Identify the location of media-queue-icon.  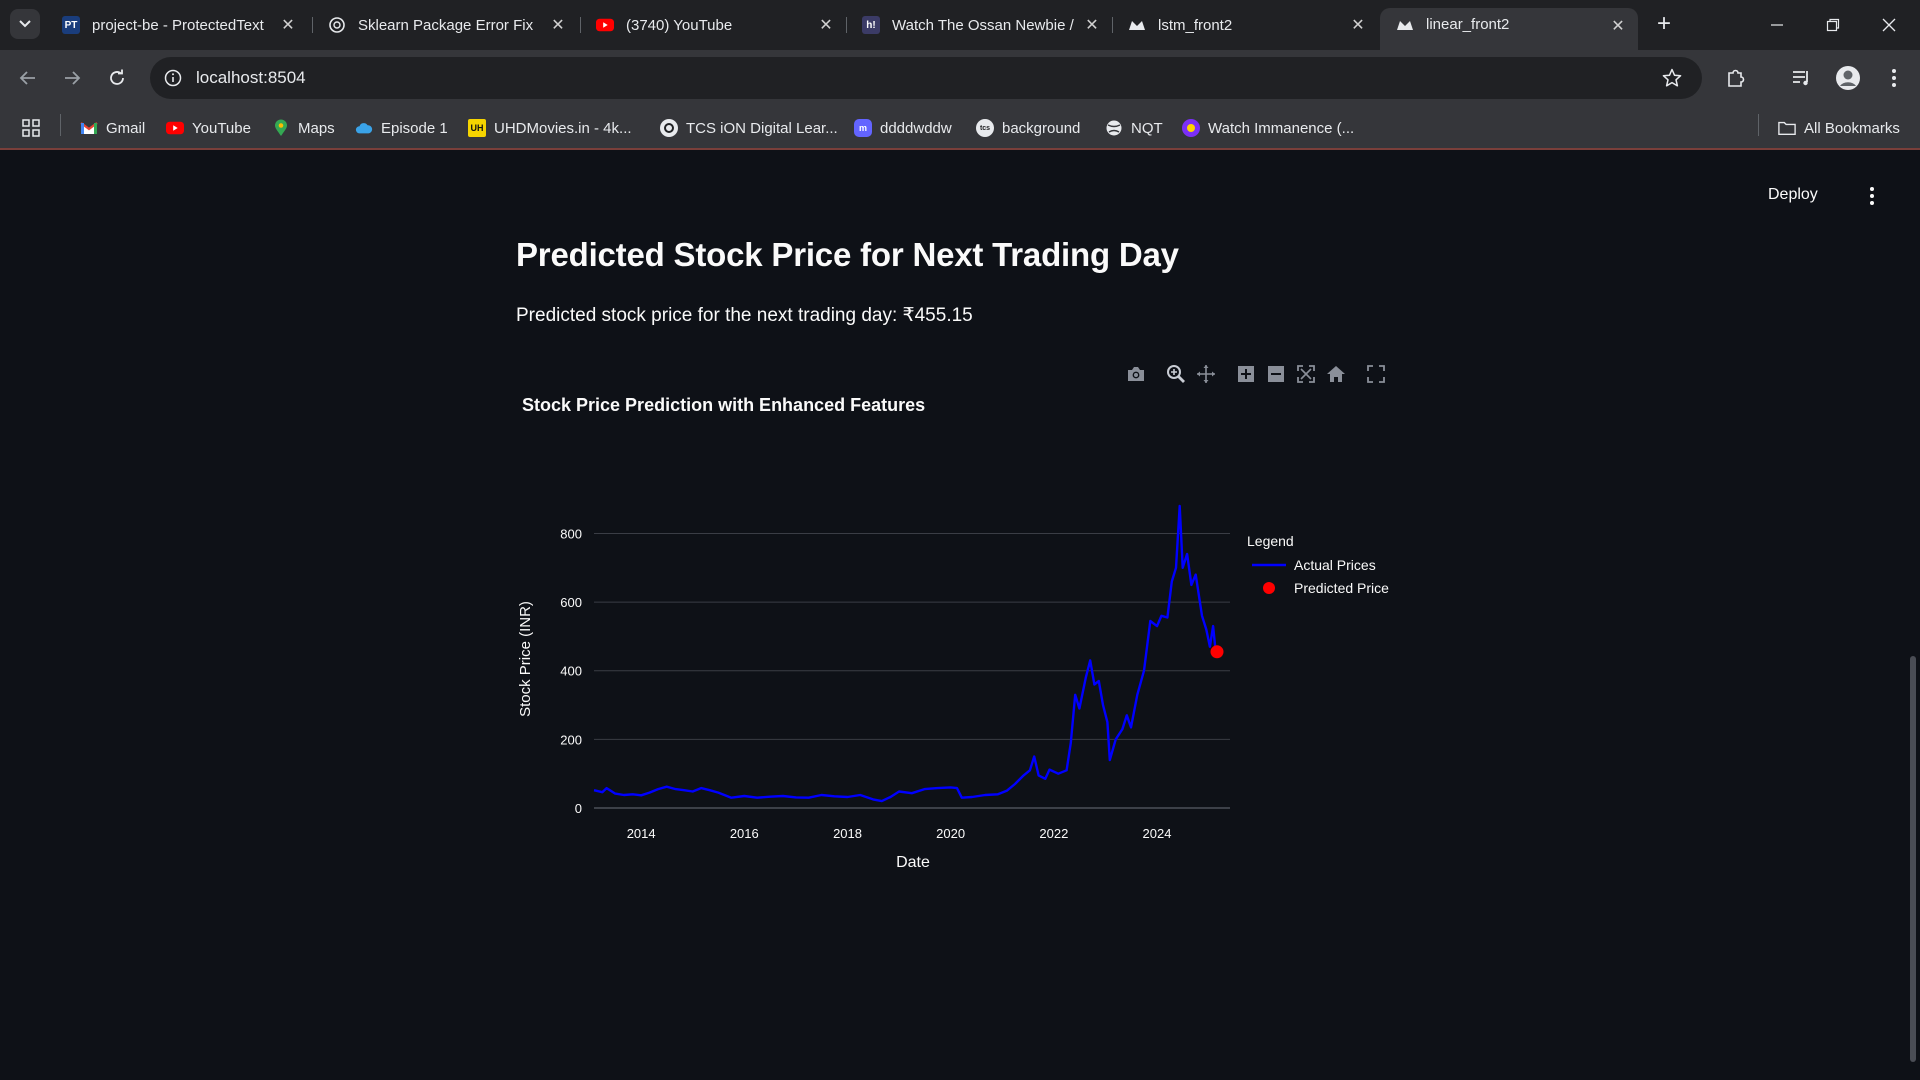
(1800, 78).